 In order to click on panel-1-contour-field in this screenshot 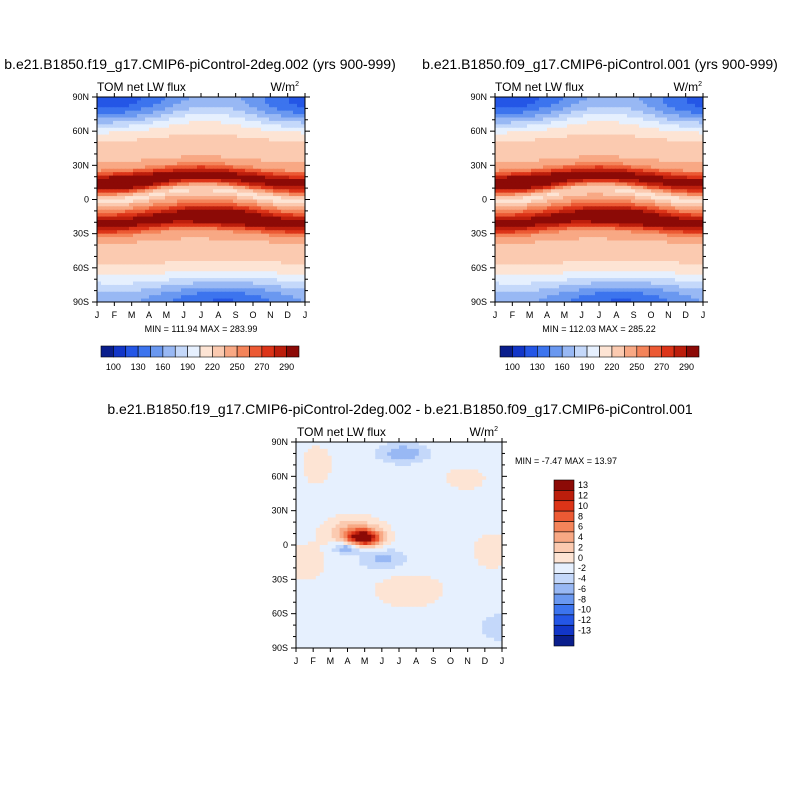, I will do `click(201, 199)`.